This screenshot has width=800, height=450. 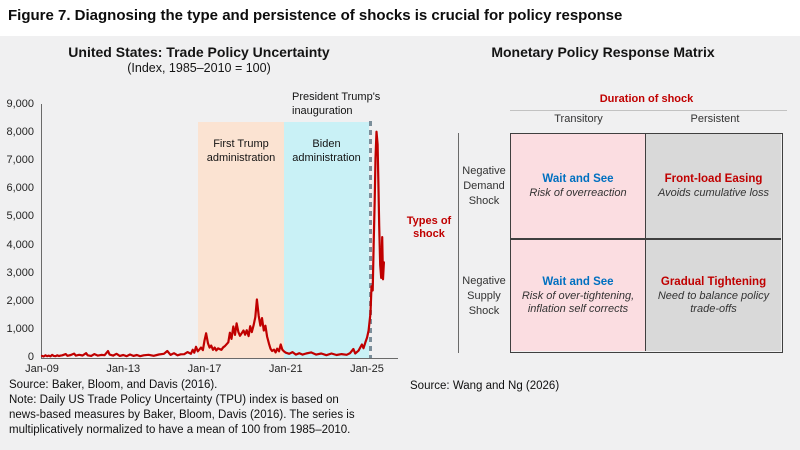 What do you see at coordinates (42, 369) in the screenshot?
I see `x-tick-label: Jan-09` at bounding box center [42, 369].